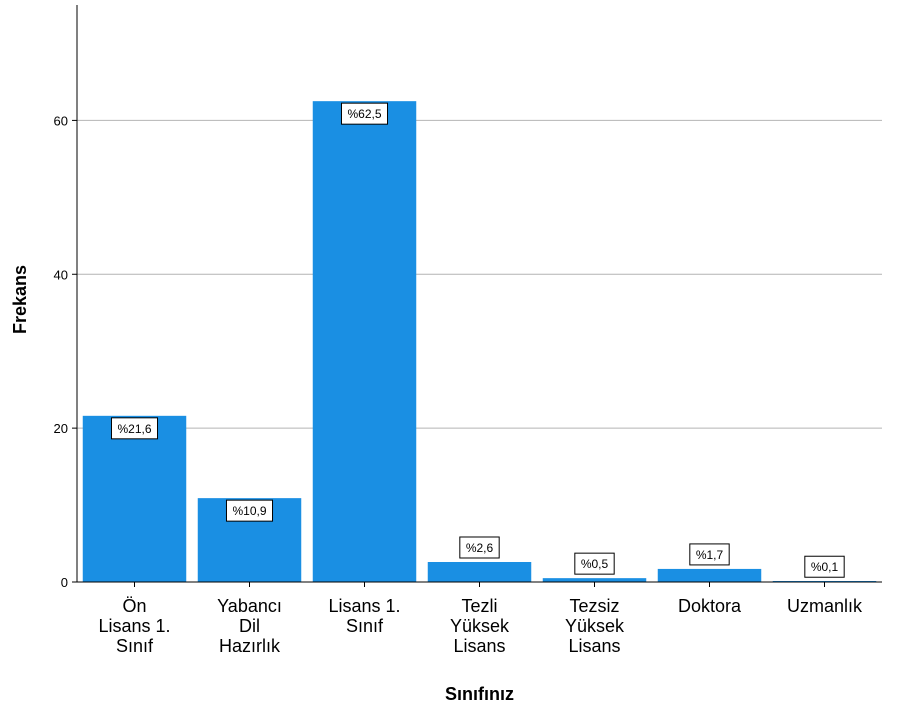  Describe the element at coordinates (595, 626) in the screenshot. I see `x-tick-label: Tezsiz Yüksek Lisans` at that location.